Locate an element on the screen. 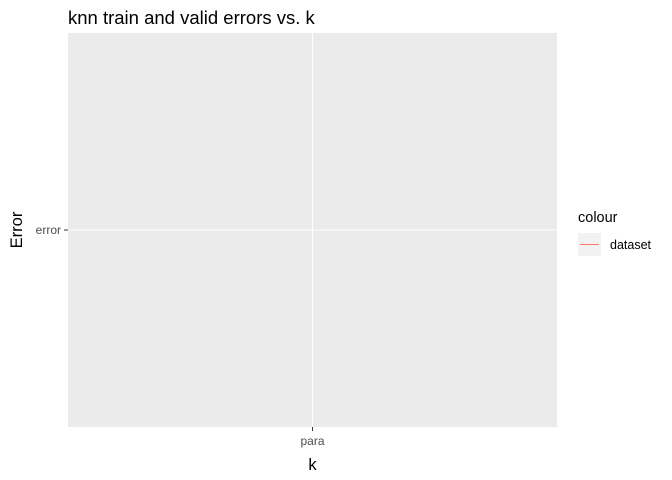  x-tick-label: para is located at coordinates (312, 441).